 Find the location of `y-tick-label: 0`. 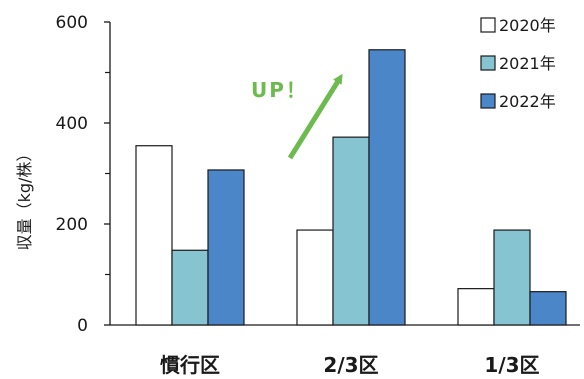

y-tick-label: 0 is located at coordinates (82, 326).